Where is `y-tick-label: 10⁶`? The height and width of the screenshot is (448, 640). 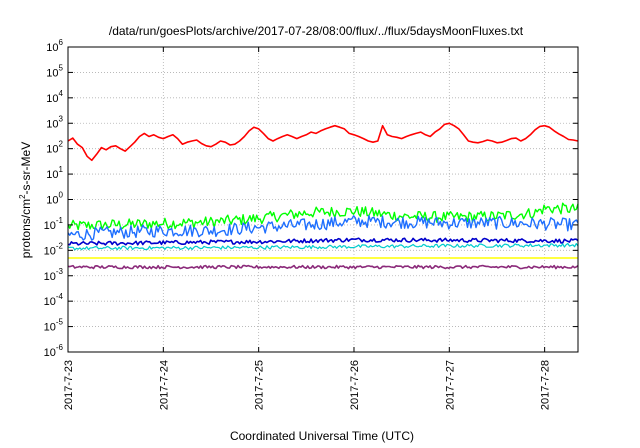
y-tick-label: 10⁶ is located at coordinates (54, 46).